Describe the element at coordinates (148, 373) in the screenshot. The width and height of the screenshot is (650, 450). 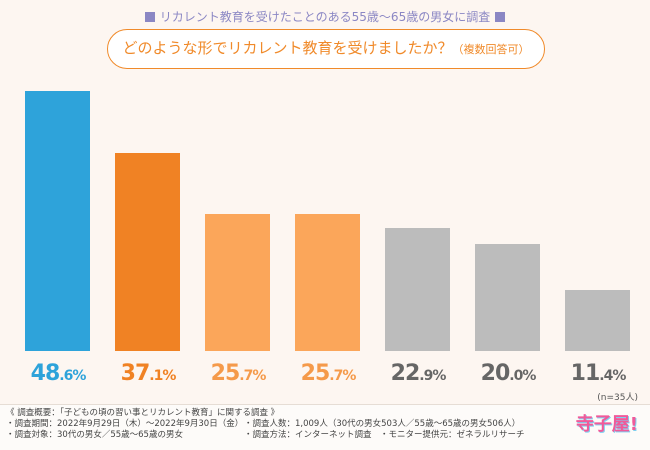
I see `value-label: 37.1%` at that location.